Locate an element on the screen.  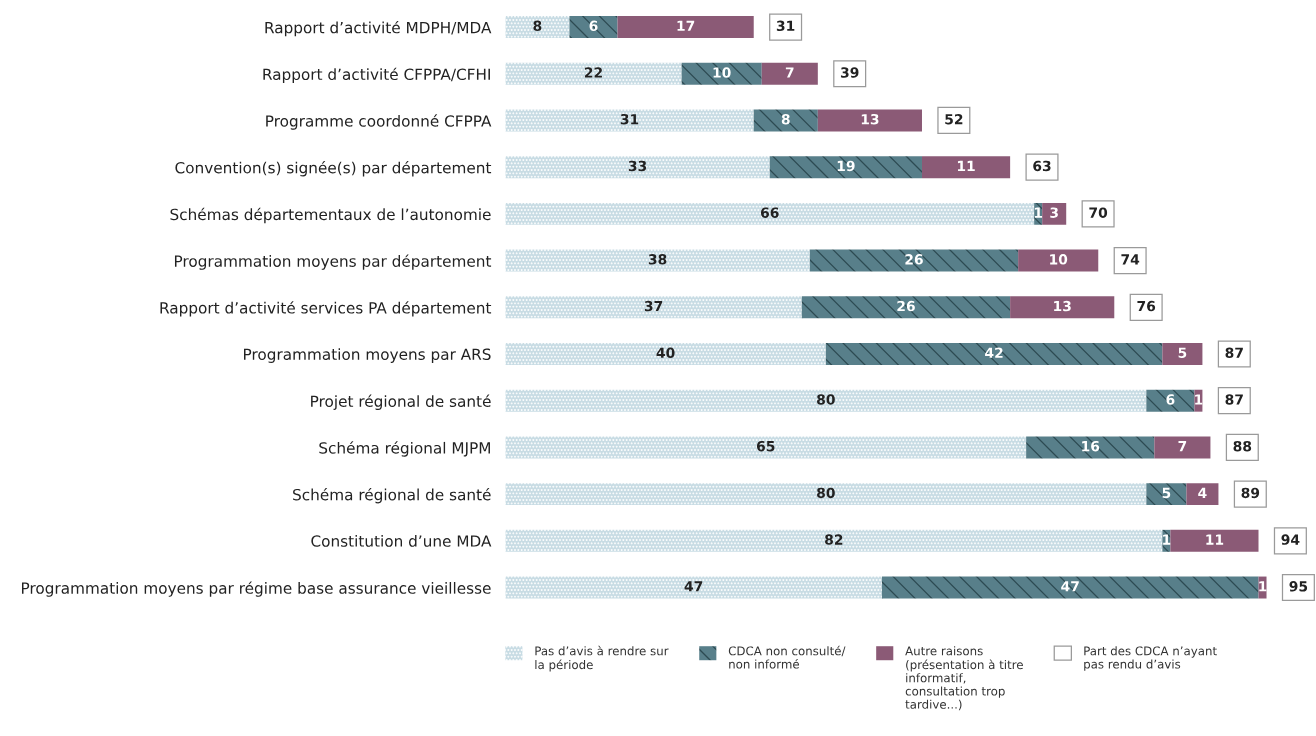
data-label: 16 is located at coordinates (1091, 446).